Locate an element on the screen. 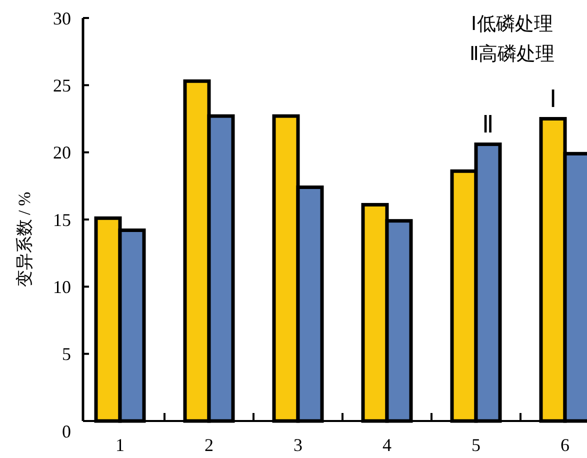  annotation: Ⅰ低磷处理 is located at coordinates (512, 24).